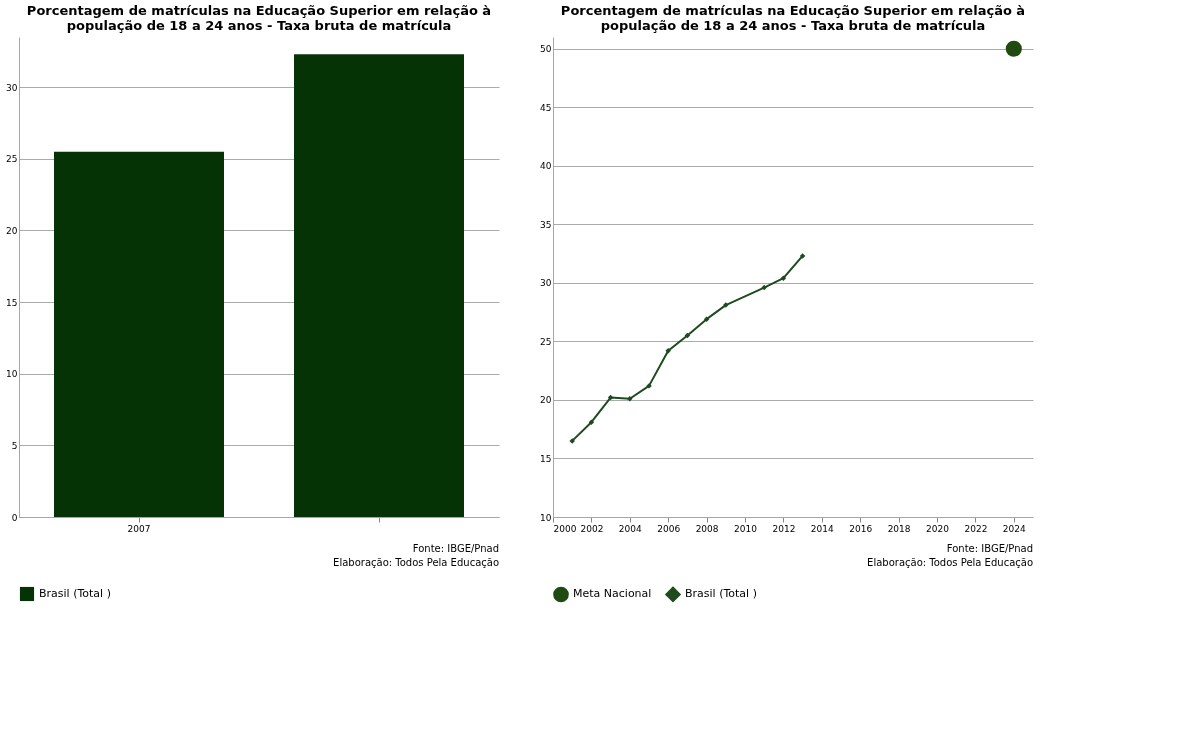 Image resolution: width=1197 pixels, height=744 pixels. I want to click on y-tick-label: 0, so click(14, 517).